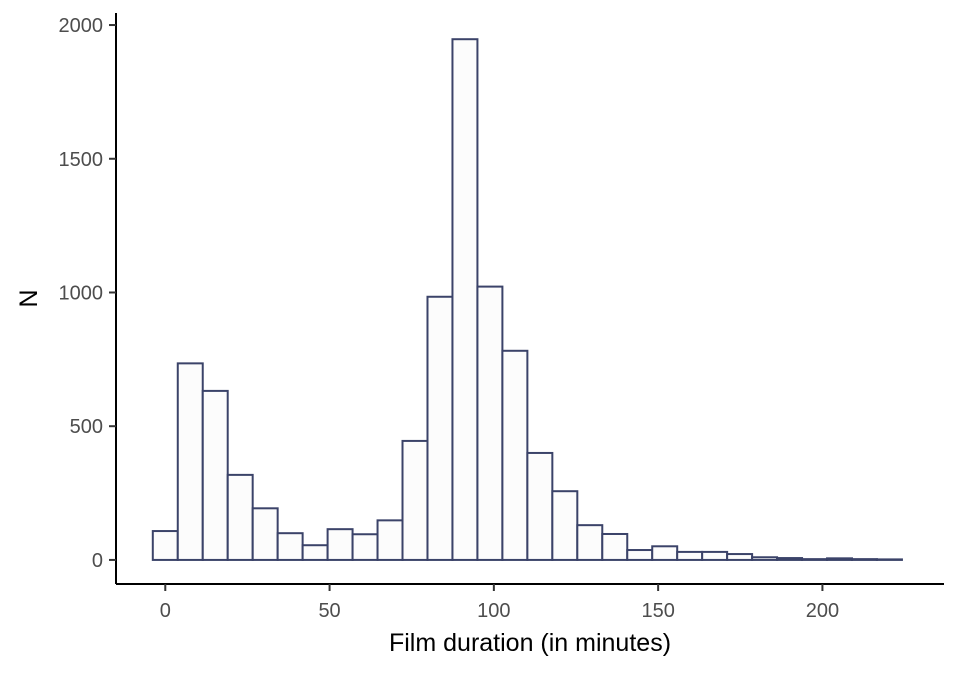  What do you see at coordinates (81, 160) in the screenshot?
I see `y-tick-label: 1500` at bounding box center [81, 160].